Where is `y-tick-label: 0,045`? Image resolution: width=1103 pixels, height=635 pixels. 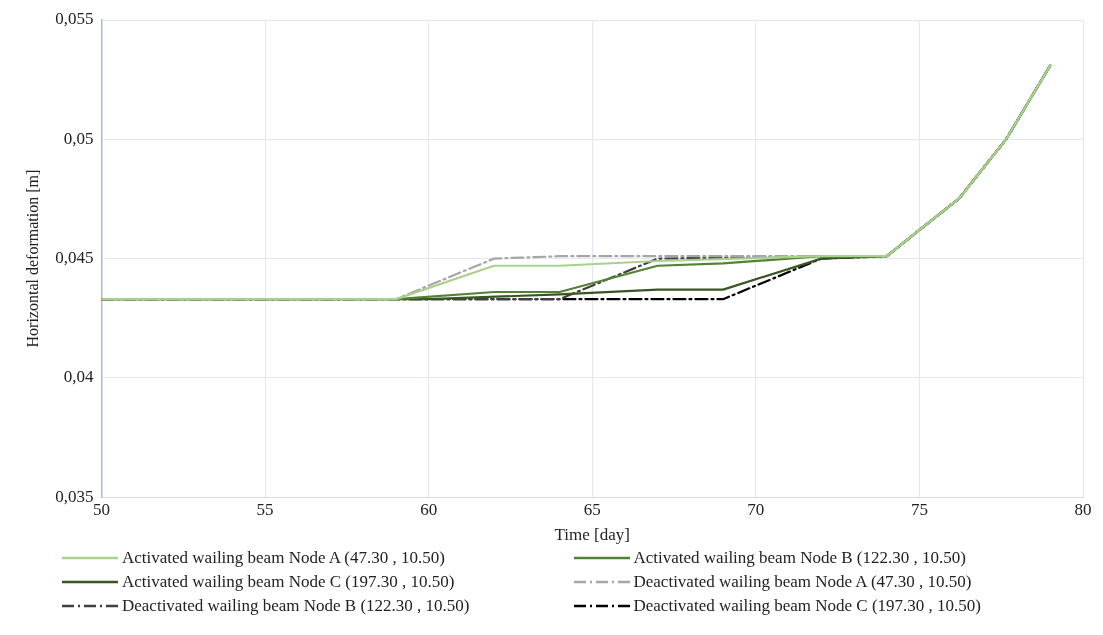
y-tick-label: 0,045 is located at coordinates (74, 258).